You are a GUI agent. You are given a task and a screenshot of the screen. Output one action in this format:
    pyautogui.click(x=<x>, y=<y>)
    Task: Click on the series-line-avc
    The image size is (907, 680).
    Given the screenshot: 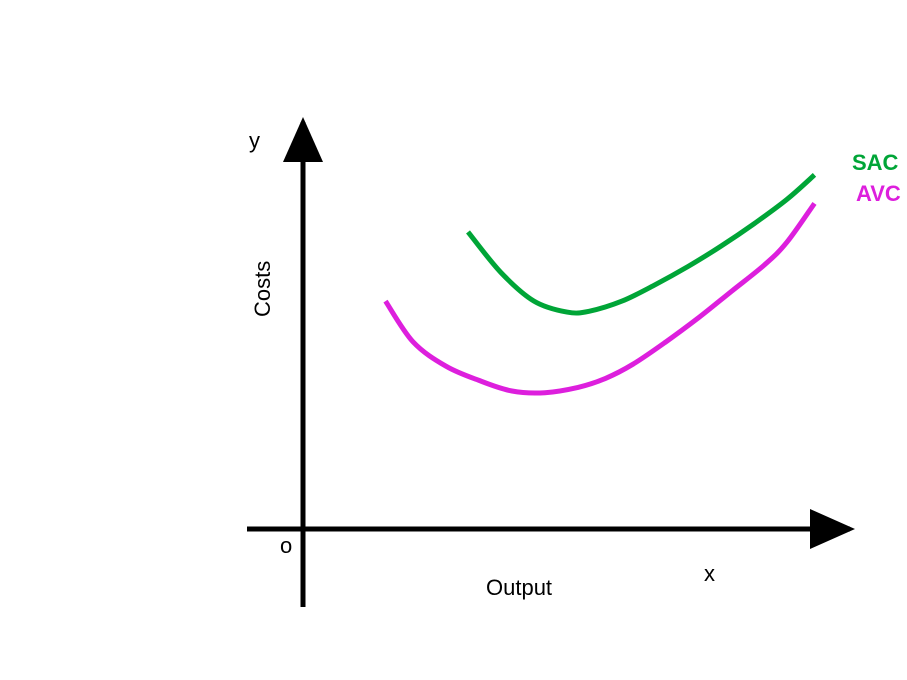 What is the action you would take?
    pyautogui.click(x=600, y=298)
    